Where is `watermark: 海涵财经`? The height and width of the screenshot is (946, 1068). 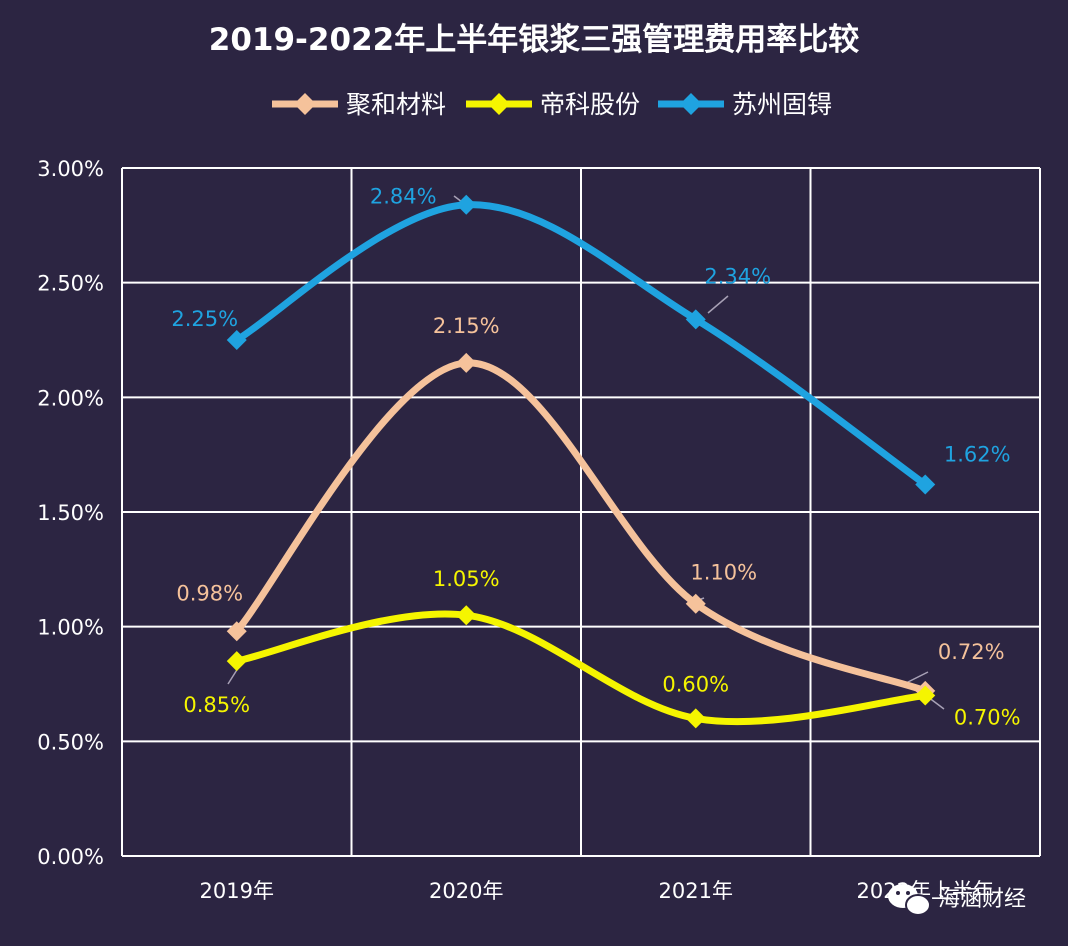 watermark: 海涵财经 is located at coordinates (957, 900).